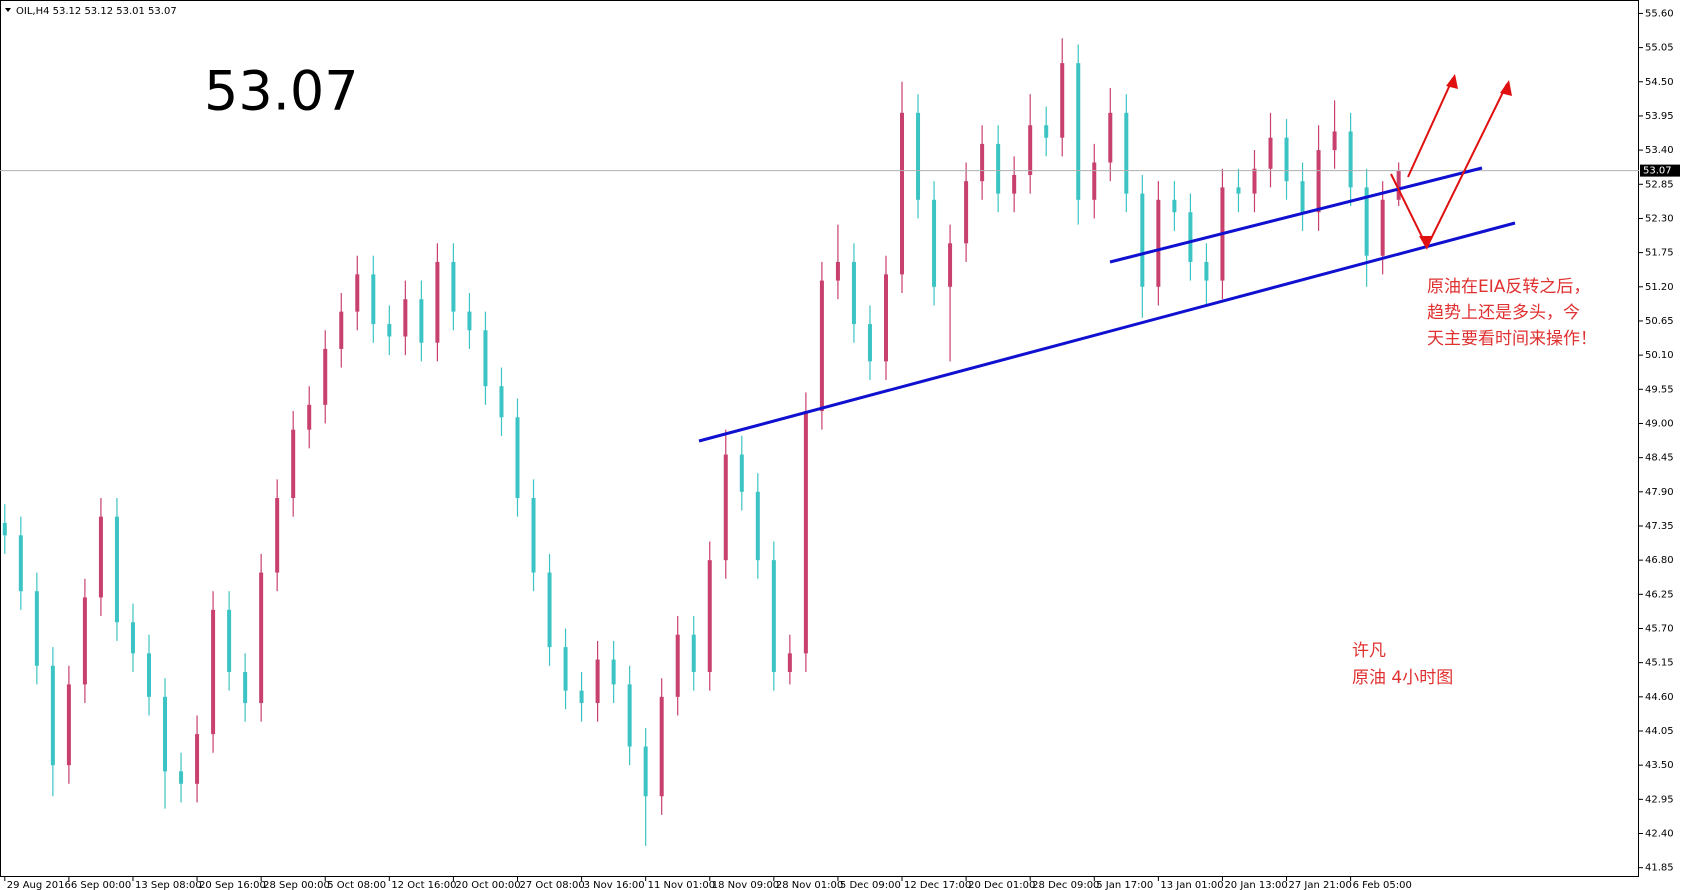 This screenshot has width=1682, height=890. What do you see at coordinates (1659, 48) in the screenshot?
I see `y-tick-label: 55.05` at bounding box center [1659, 48].